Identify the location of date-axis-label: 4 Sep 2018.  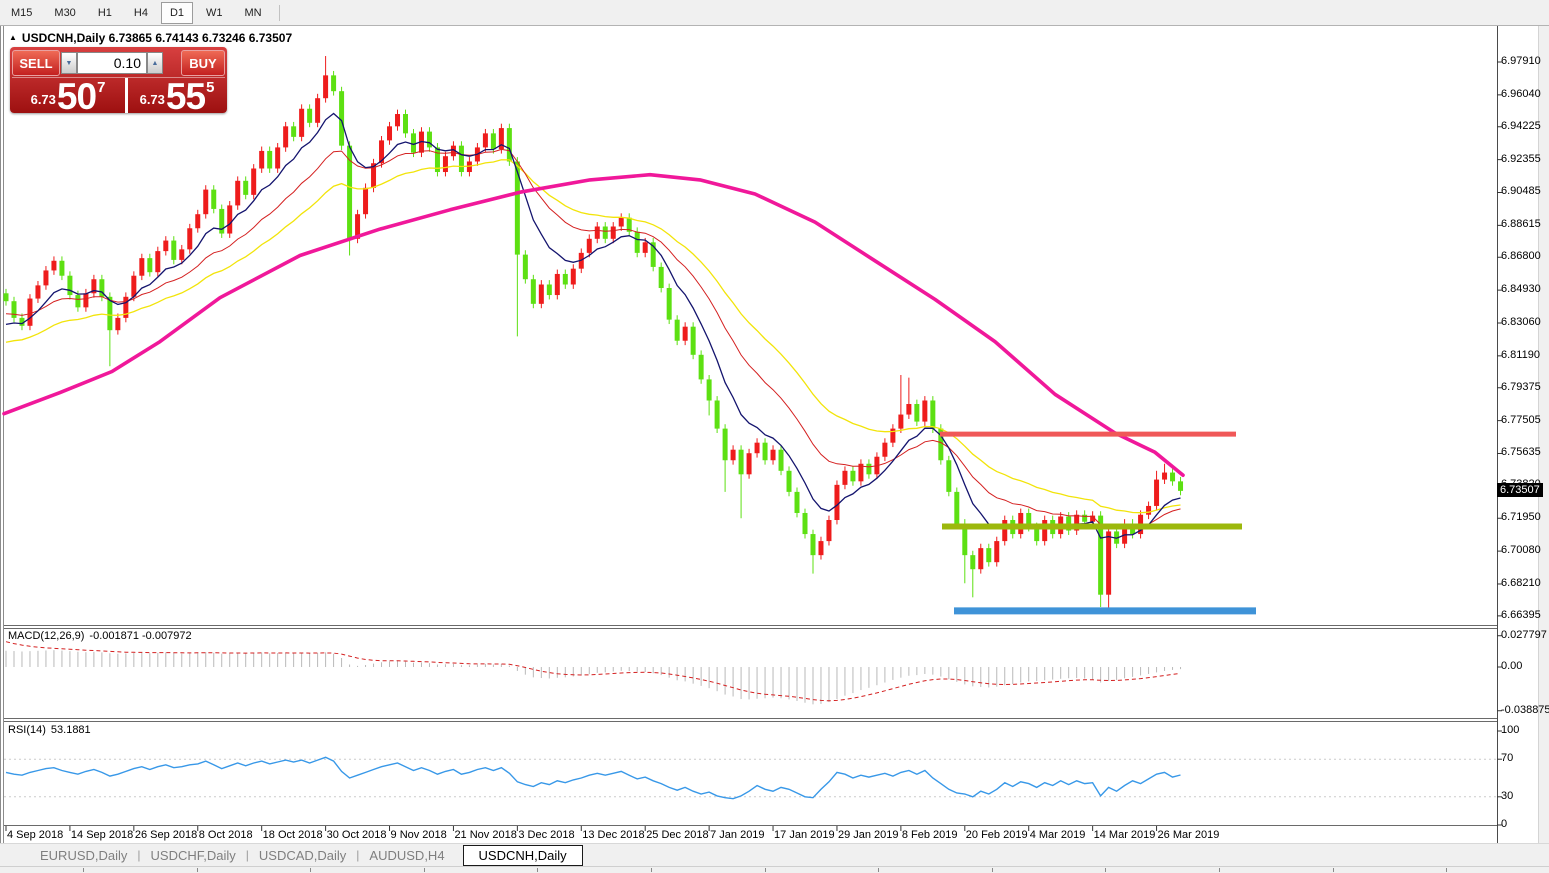
(35, 835).